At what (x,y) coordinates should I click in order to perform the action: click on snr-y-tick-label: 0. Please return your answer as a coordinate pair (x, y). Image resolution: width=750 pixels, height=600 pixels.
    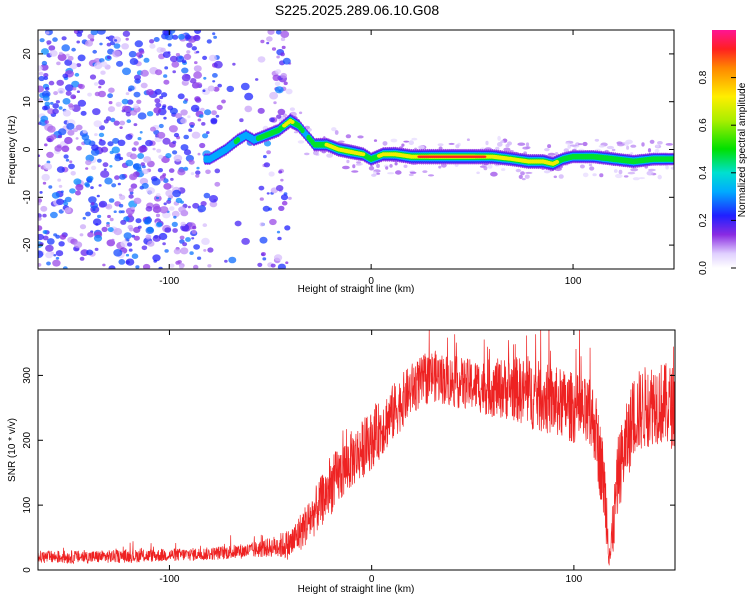
    Looking at the image, I should click on (27, 570).